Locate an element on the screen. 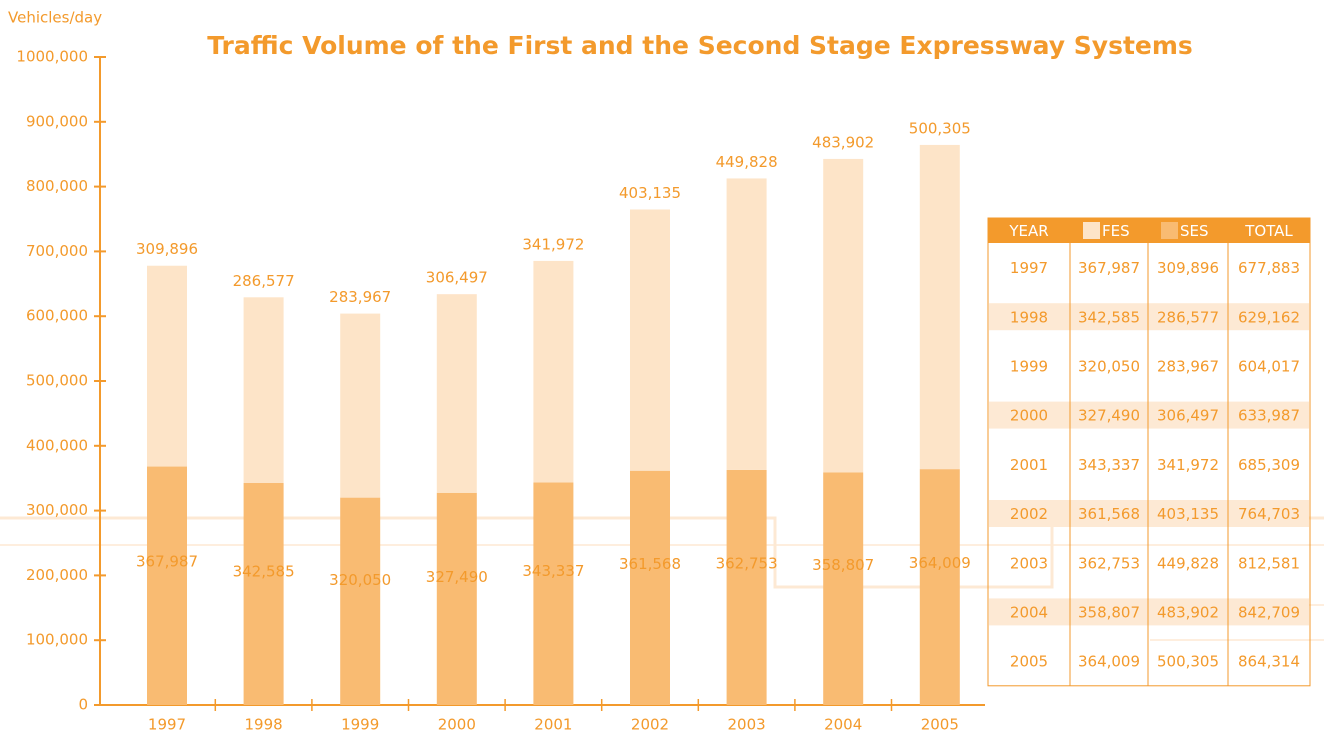 The height and width of the screenshot is (736, 1324). value-label: 367,987 is located at coordinates (167, 561).